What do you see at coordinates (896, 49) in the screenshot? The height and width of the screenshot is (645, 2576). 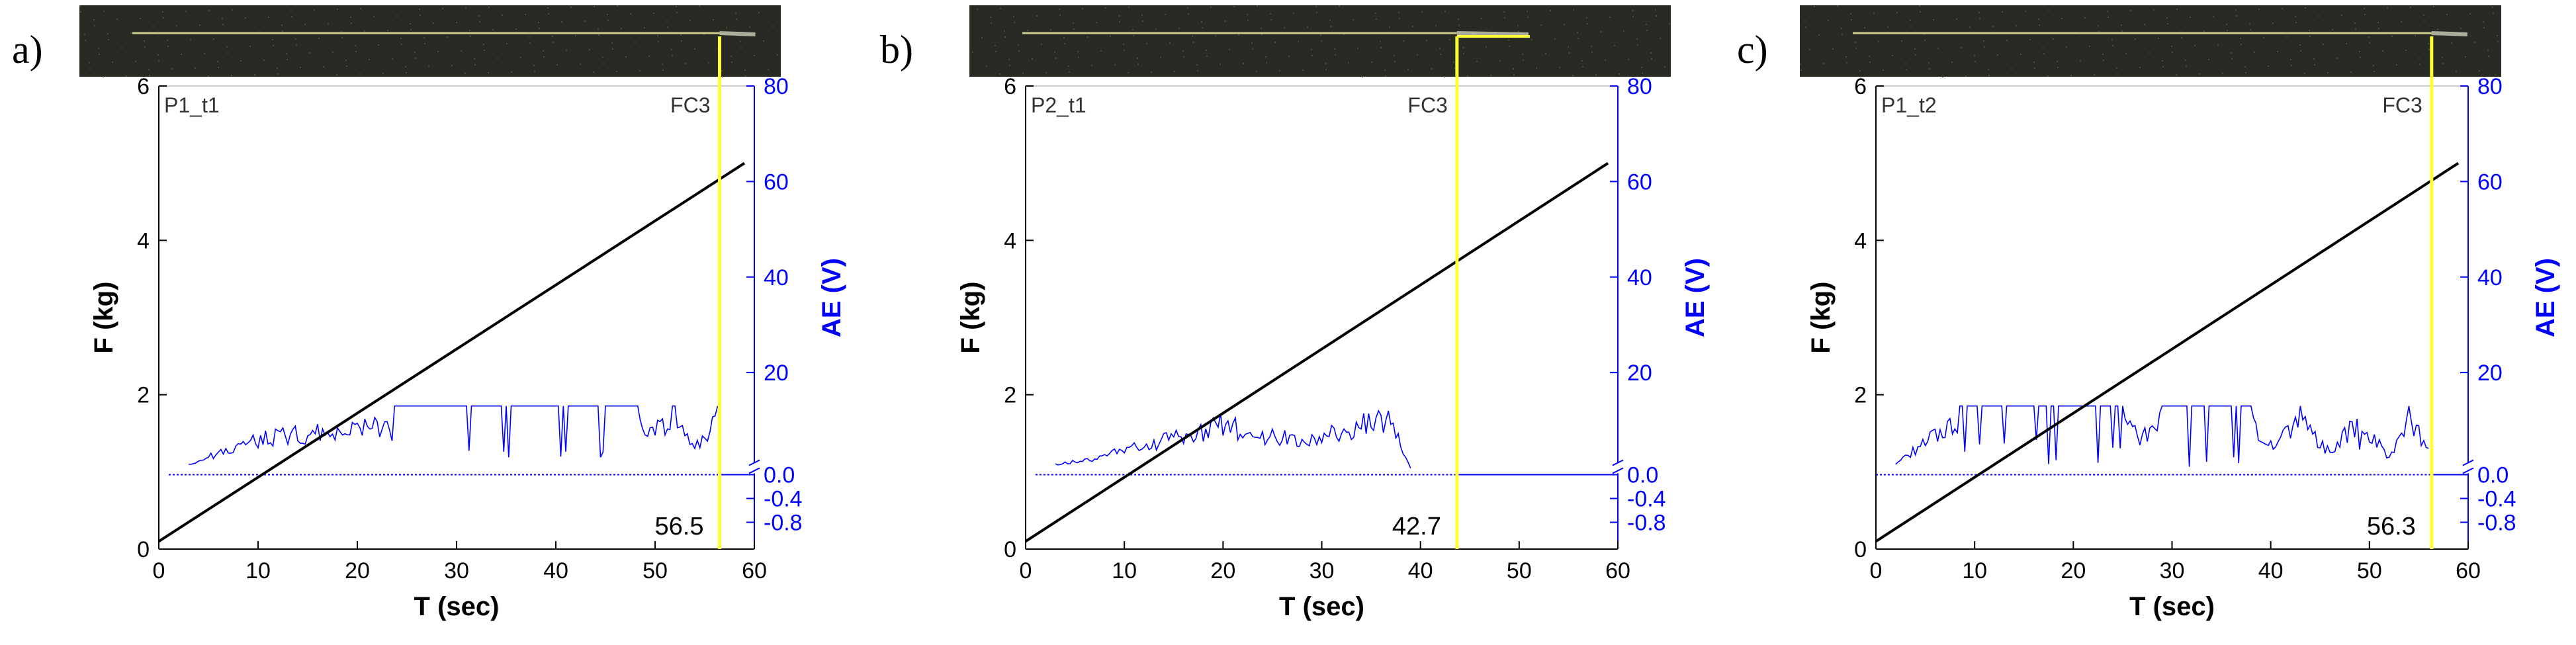 I see `panel-label: b)` at bounding box center [896, 49].